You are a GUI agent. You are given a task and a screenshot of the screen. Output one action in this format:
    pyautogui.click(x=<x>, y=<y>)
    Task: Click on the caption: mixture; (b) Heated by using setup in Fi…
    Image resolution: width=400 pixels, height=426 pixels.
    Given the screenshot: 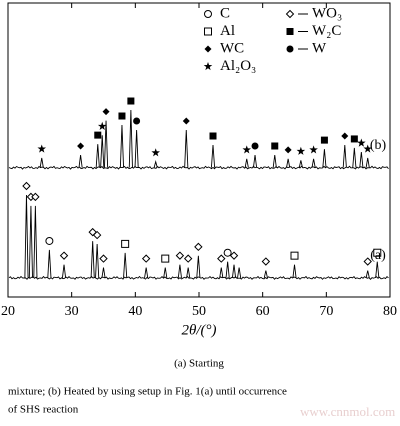 What is the action you would take?
    pyautogui.click(x=147, y=392)
    